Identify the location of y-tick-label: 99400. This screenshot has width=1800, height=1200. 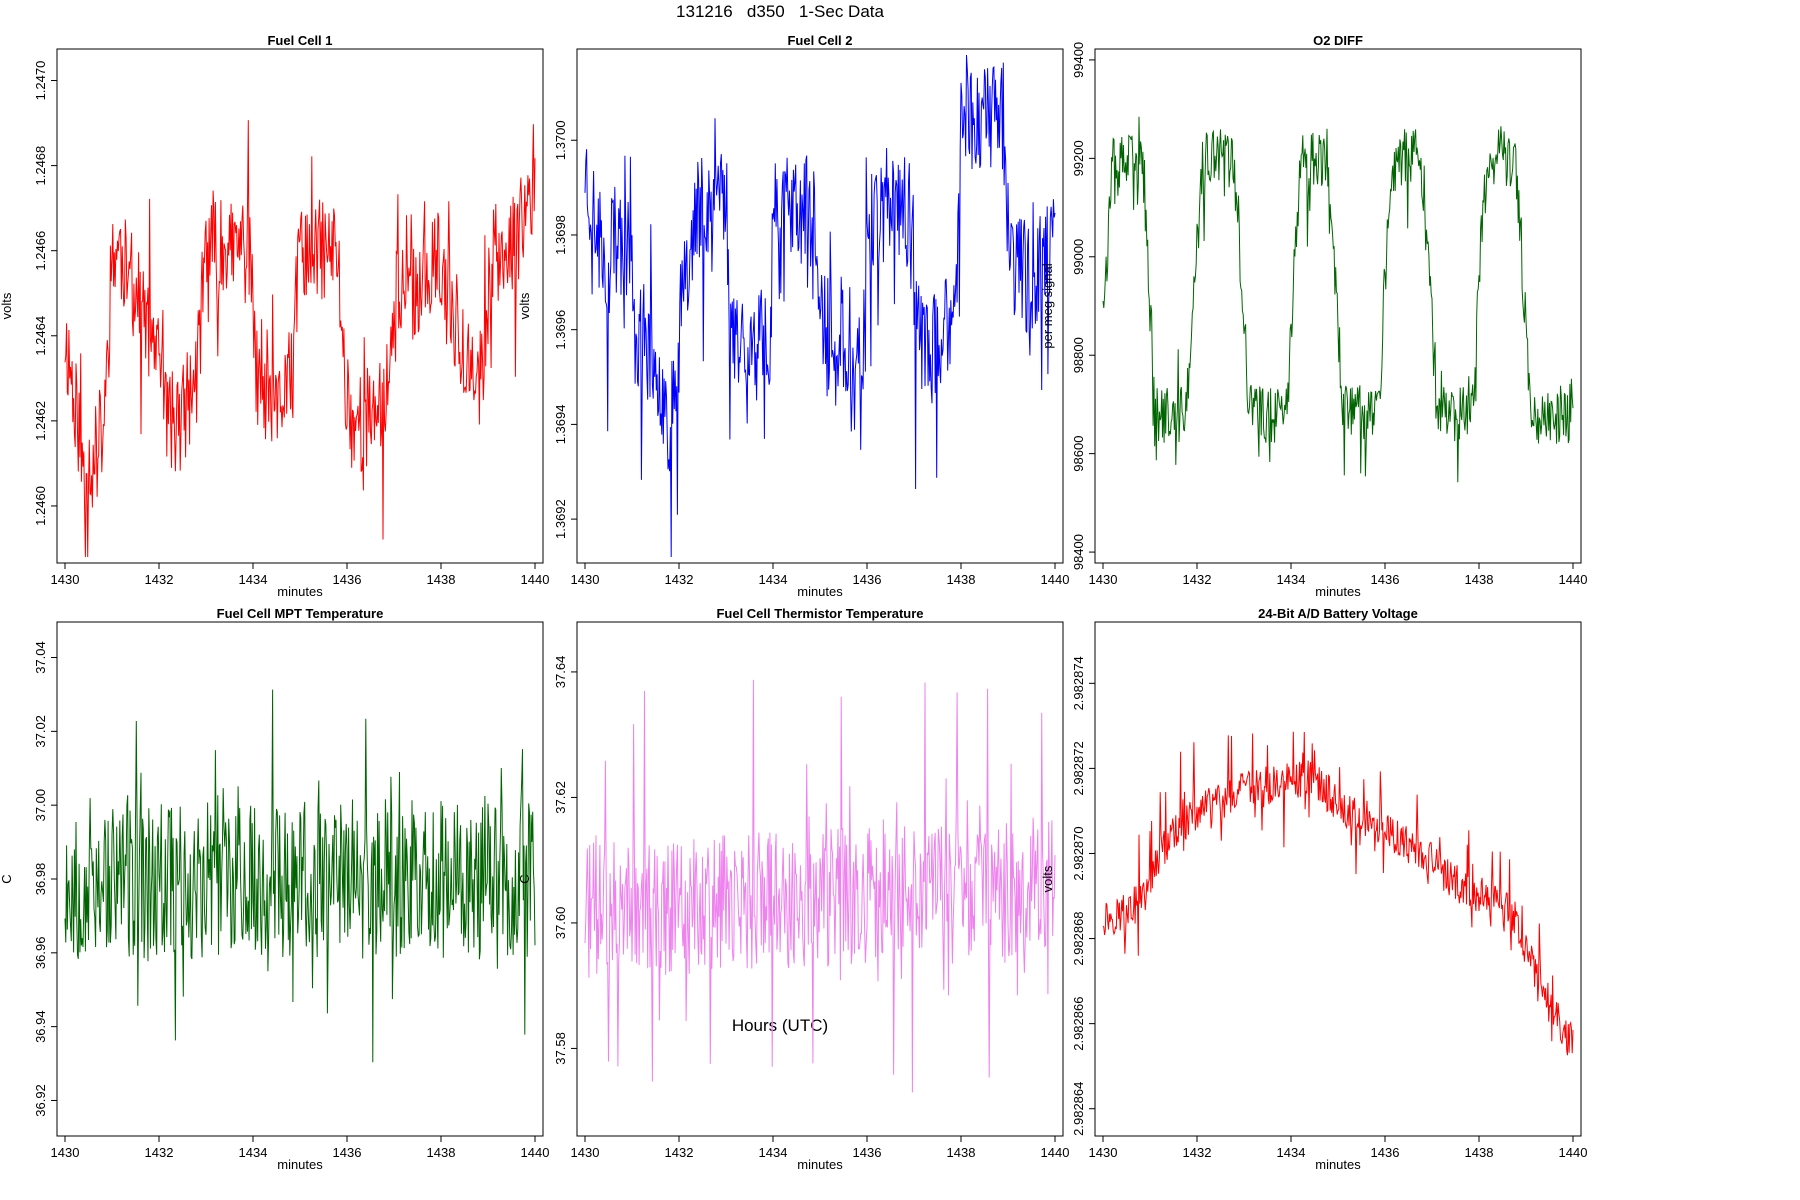
(1078, 60).